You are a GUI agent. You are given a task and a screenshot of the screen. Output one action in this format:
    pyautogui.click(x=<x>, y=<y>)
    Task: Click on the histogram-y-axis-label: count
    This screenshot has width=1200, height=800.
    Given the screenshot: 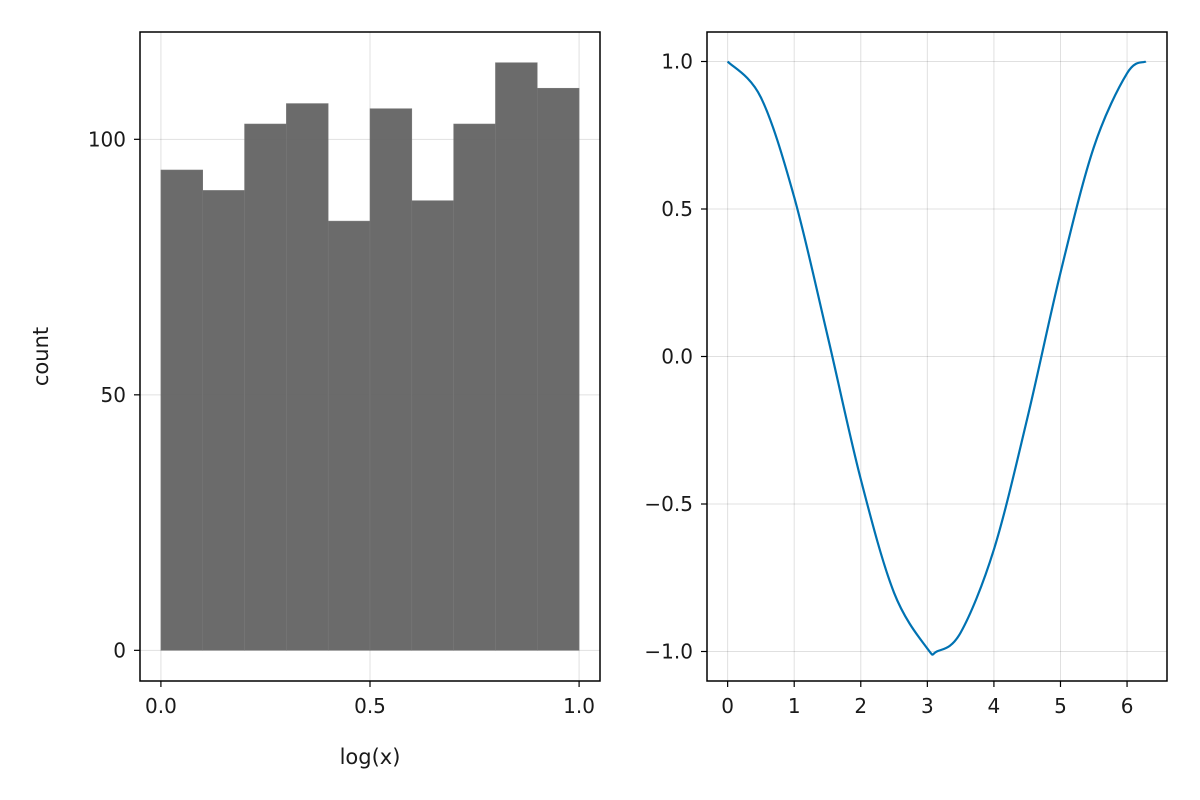 What is the action you would take?
    pyautogui.click(x=41, y=356)
    